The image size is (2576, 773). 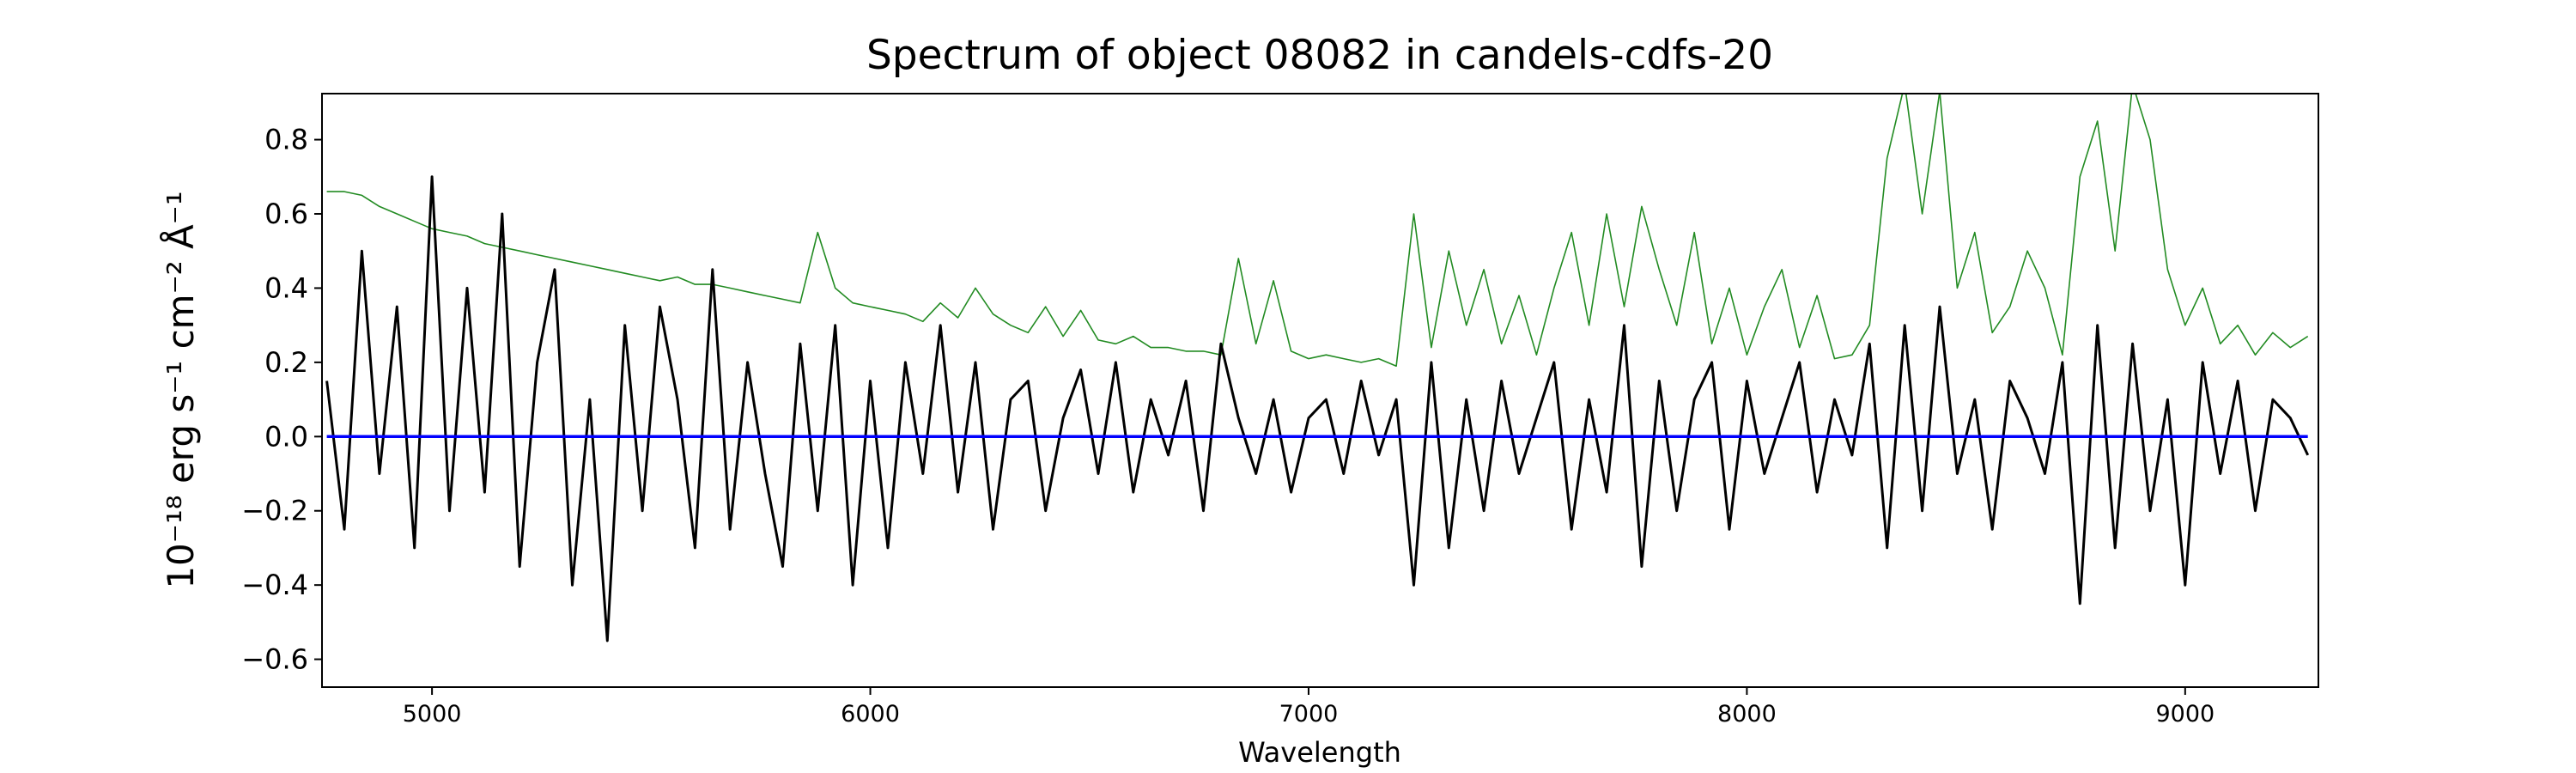 What do you see at coordinates (180, 389) in the screenshot?
I see `y-axis-label: 10⁻¹⁸ erg s⁻¹ cm⁻² Å⁻¹` at bounding box center [180, 389].